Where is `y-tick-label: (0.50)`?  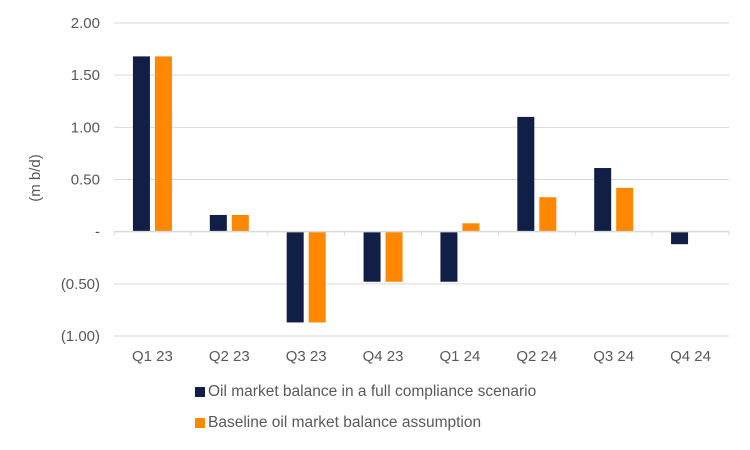
y-tick-label: (0.50) is located at coordinates (80, 284).